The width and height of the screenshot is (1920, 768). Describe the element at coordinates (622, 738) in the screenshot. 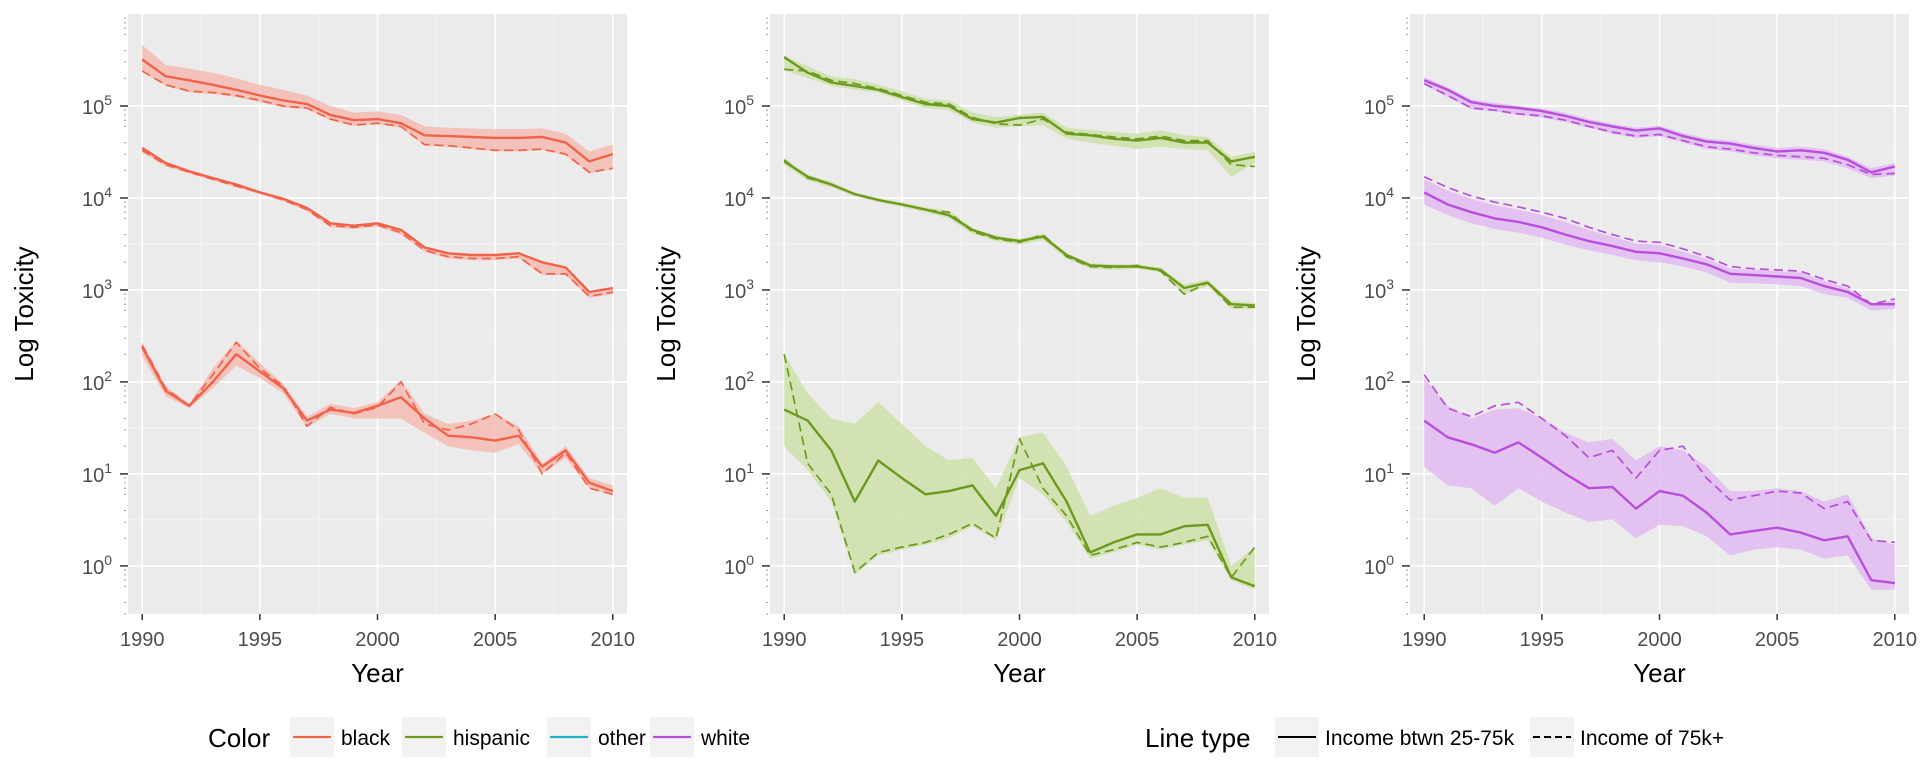

I see `legend-label-other: other` at that location.